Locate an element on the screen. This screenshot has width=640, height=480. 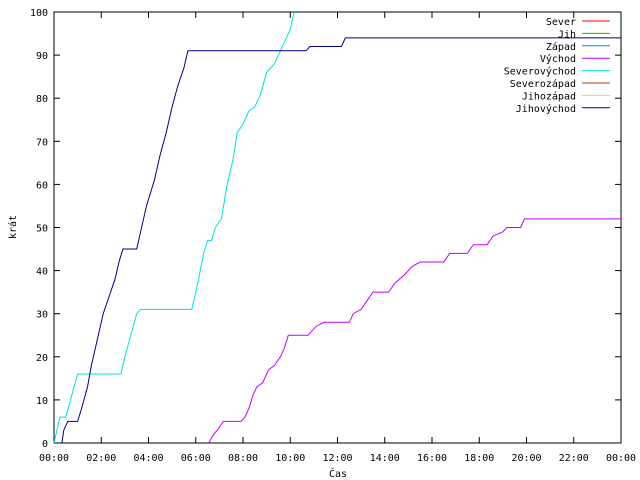
x-tick-label: 22:00 is located at coordinates (574, 458).